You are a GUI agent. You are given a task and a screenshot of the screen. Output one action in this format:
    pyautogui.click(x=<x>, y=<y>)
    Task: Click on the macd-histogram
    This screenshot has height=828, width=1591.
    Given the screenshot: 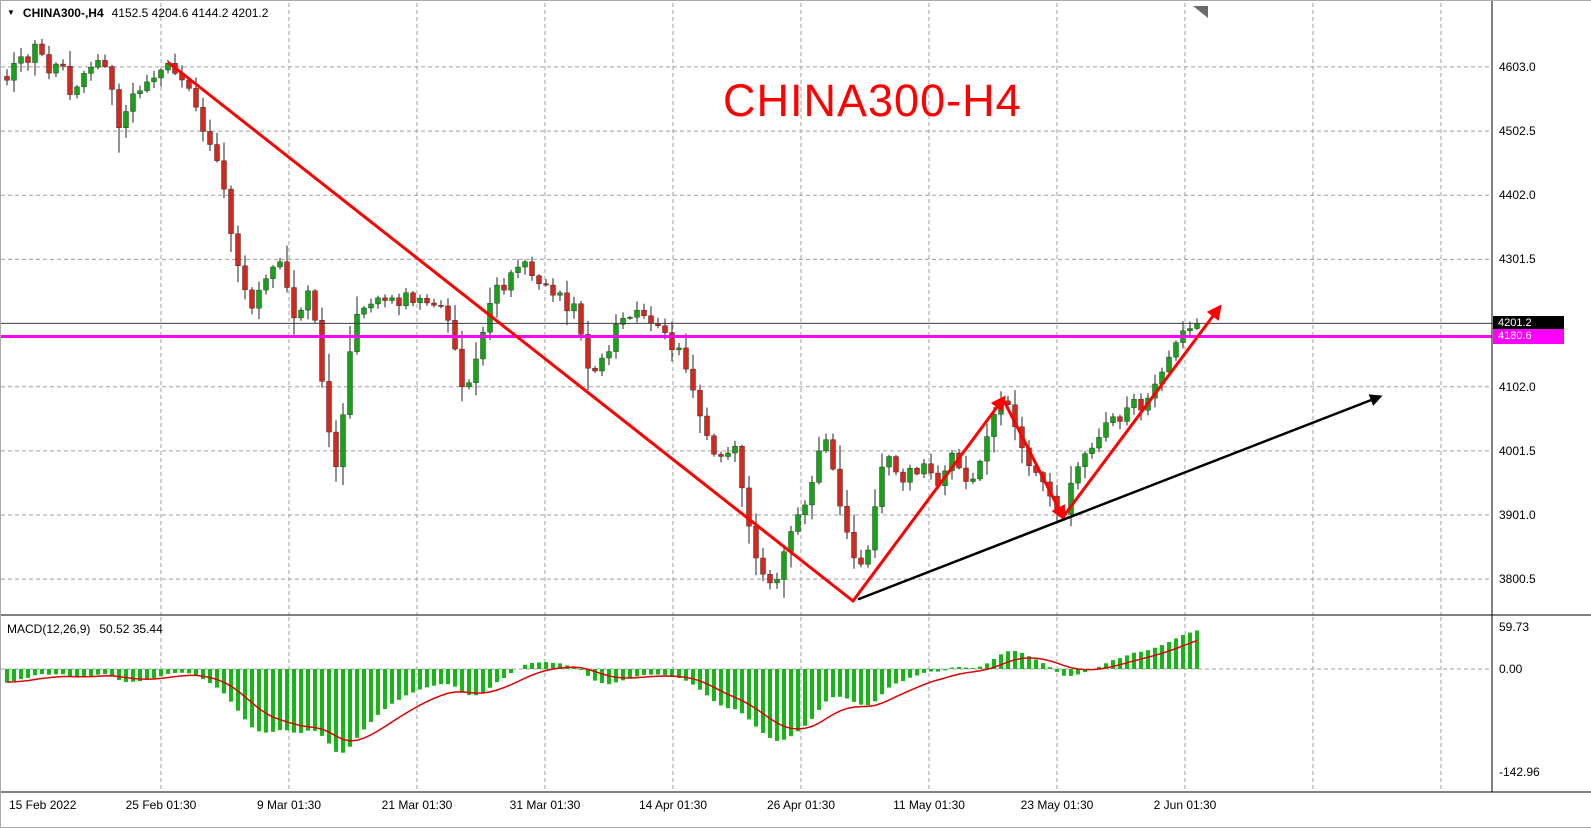 What is the action you would take?
    pyautogui.click(x=602, y=691)
    